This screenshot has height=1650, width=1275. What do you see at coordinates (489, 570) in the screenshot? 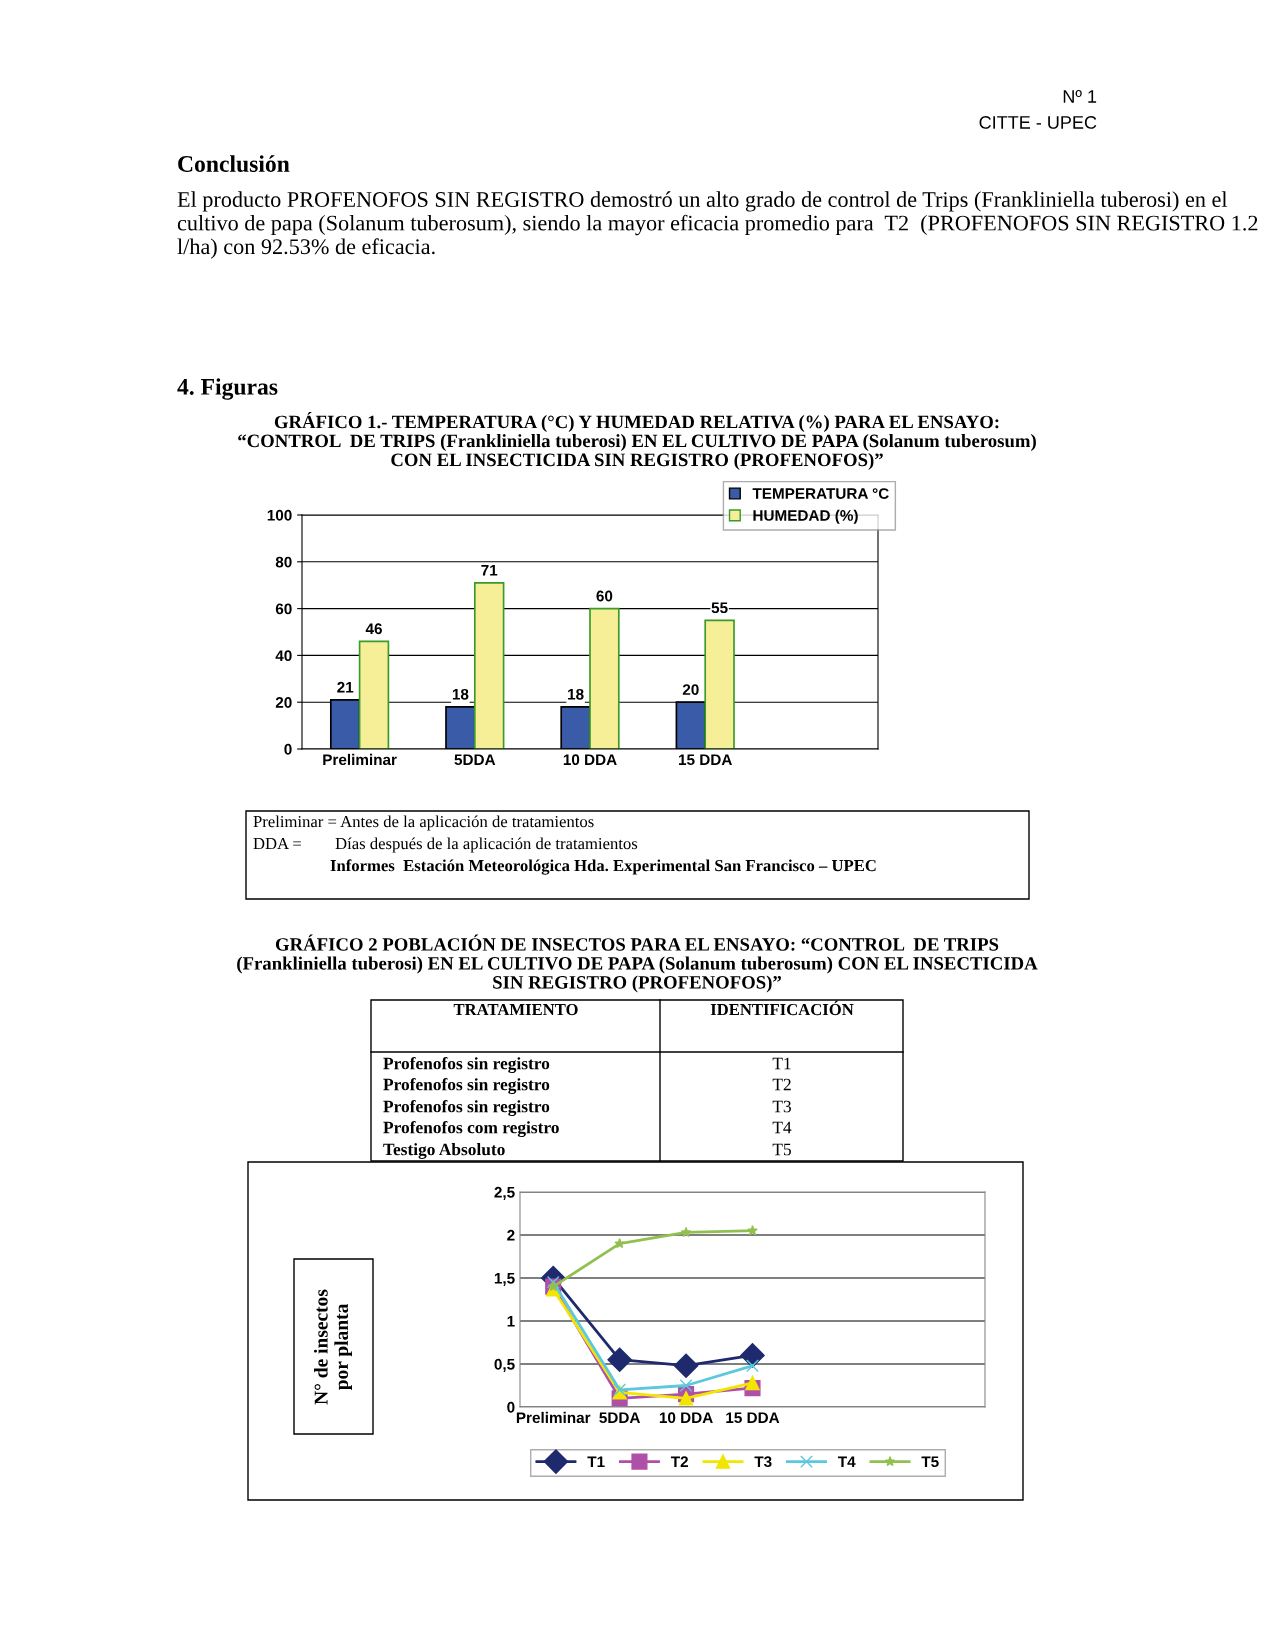
I see `data-label: 71` at bounding box center [489, 570].